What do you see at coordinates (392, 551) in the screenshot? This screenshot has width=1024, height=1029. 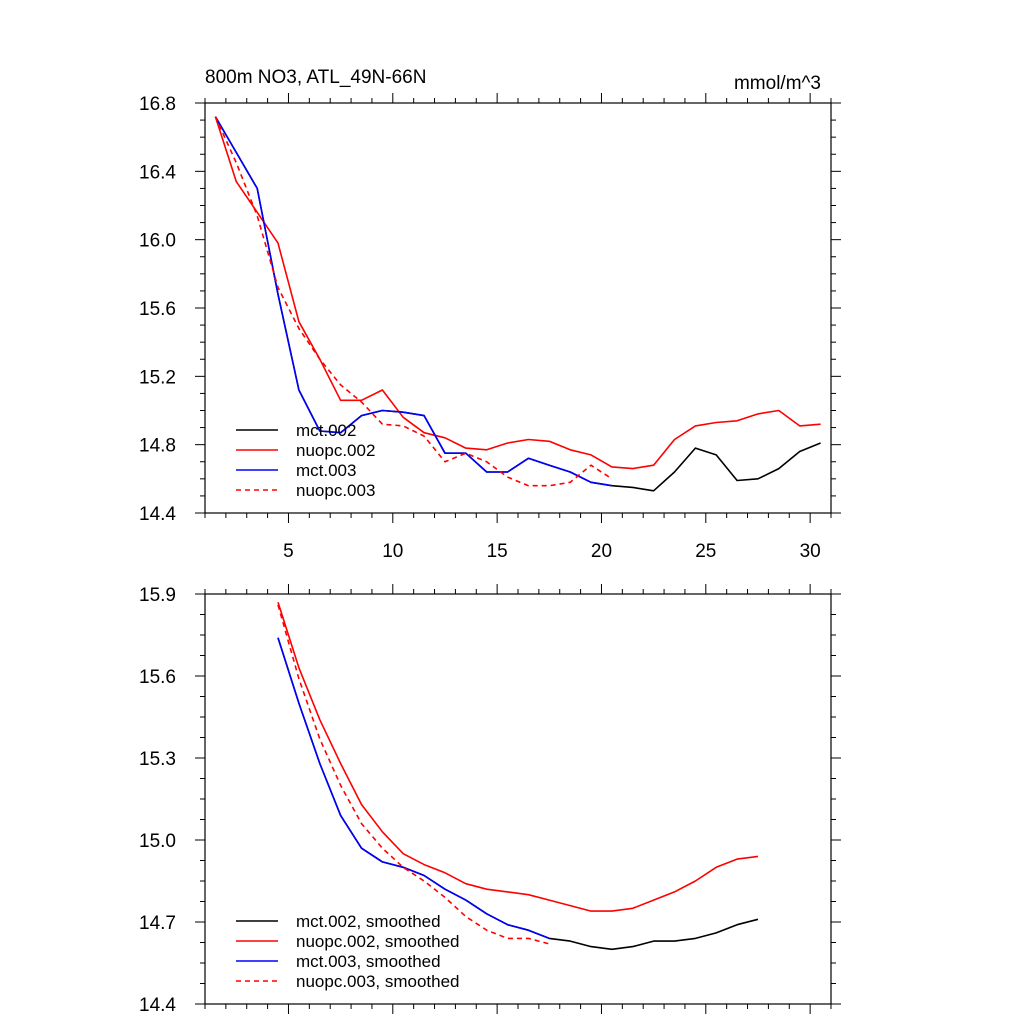 I see `x-tick-label: 10` at bounding box center [392, 551].